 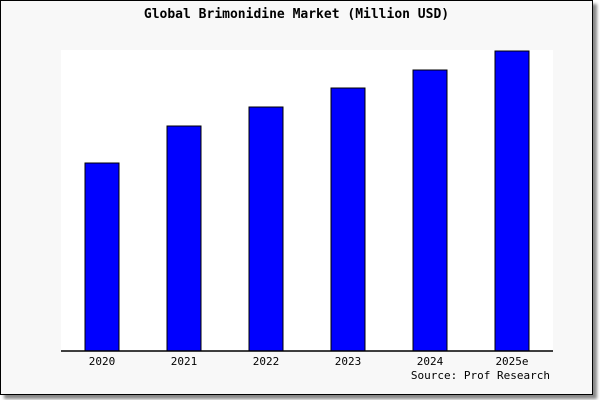 I want to click on bar-2022, so click(x=266, y=229).